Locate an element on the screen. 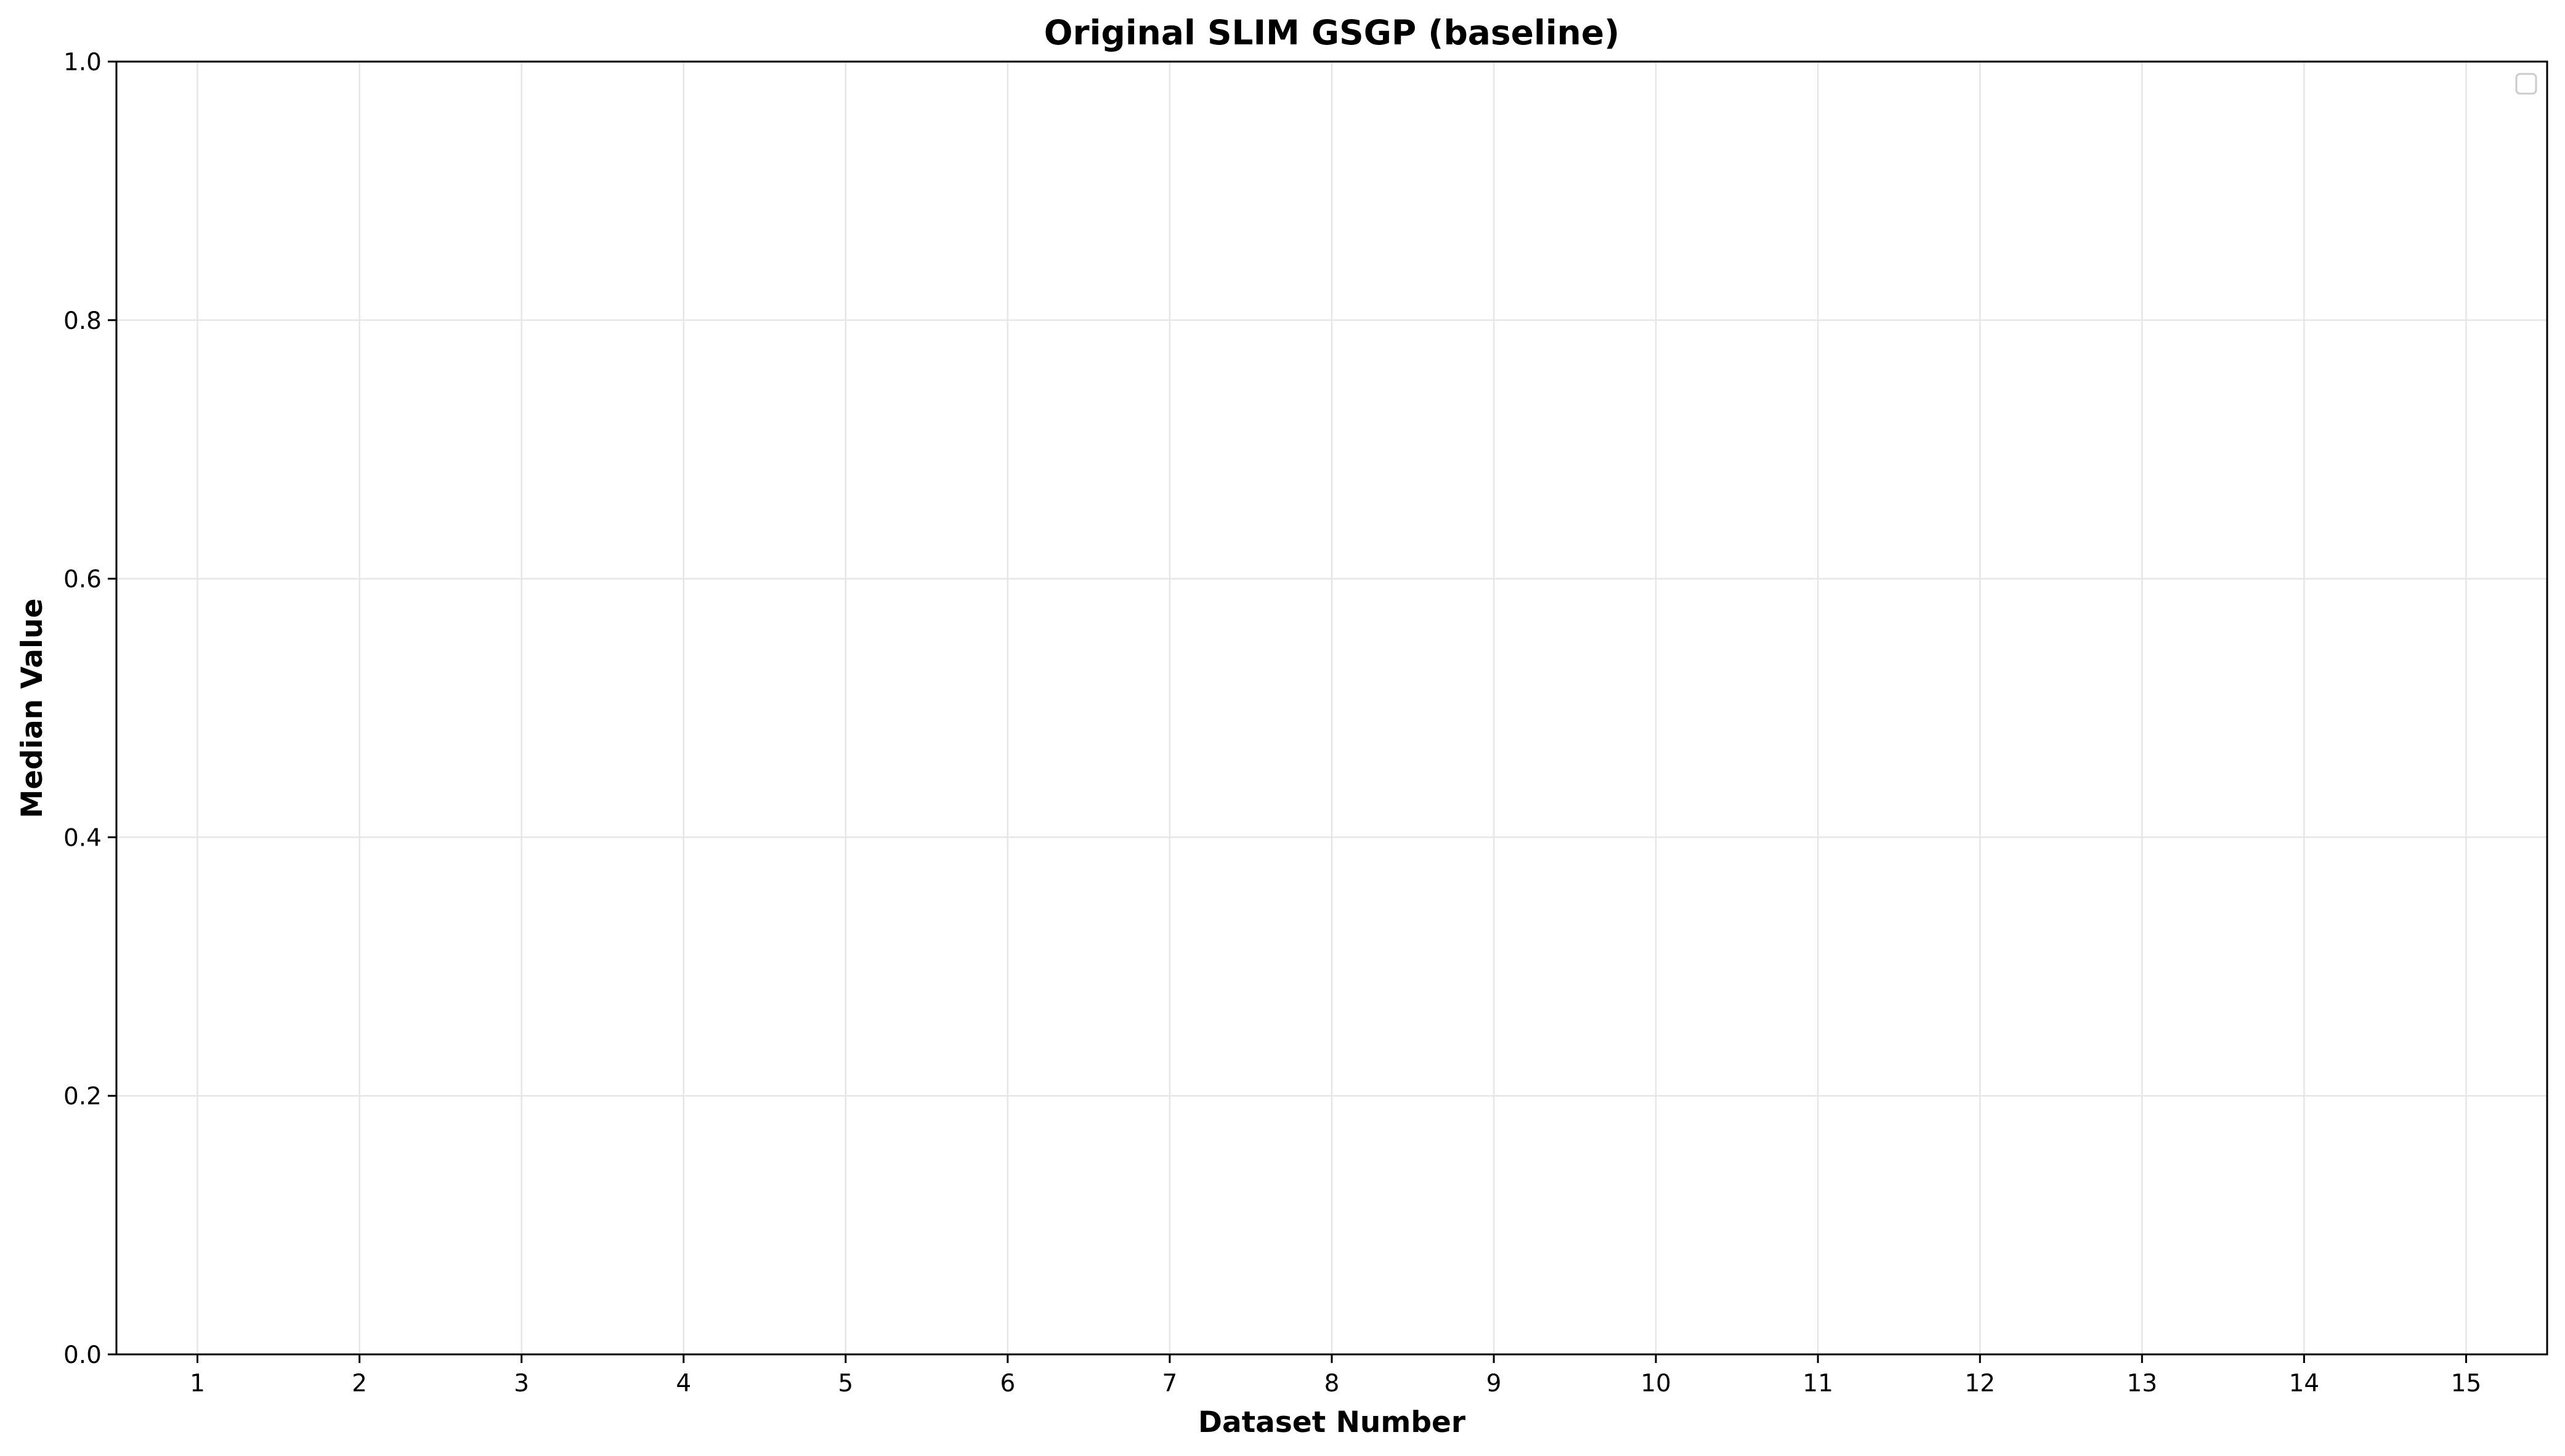 The width and height of the screenshot is (2565, 1456). y-tick-label: 0.6 is located at coordinates (82, 580).